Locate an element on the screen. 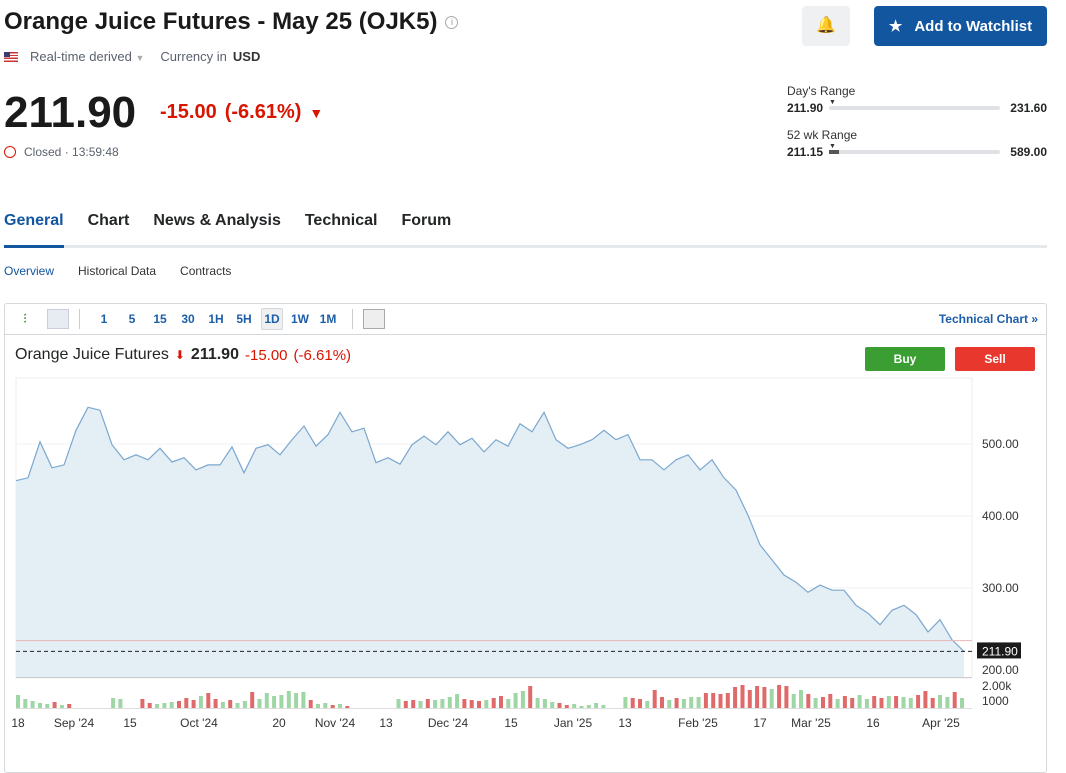 This screenshot has width=1066, height=773. last-price-tag is located at coordinates (999, 650).